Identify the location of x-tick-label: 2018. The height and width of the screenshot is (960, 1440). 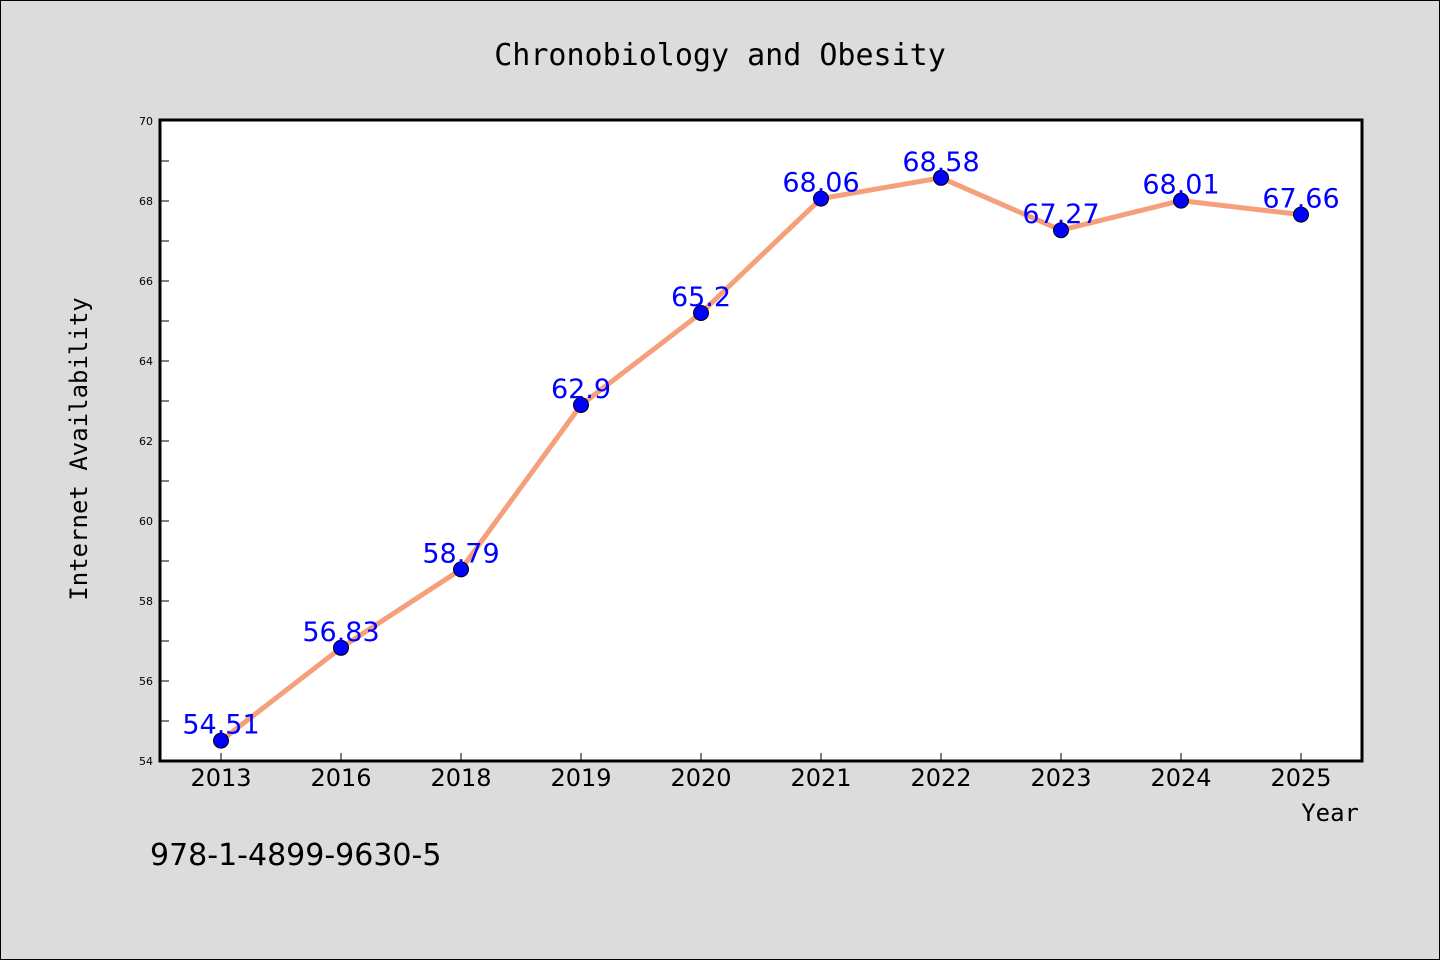
(460, 778).